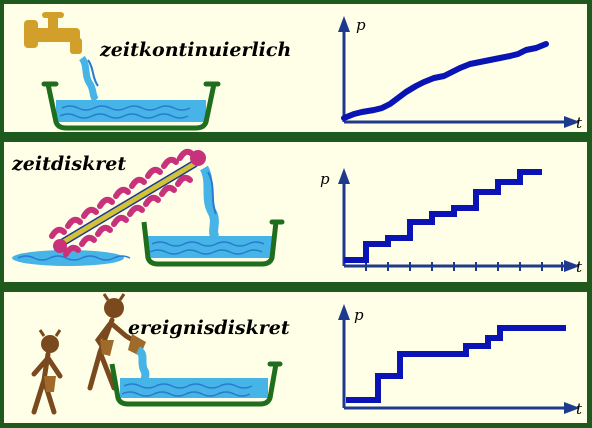 The image size is (592, 428). What do you see at coordinates (443, 216) in the screenshot?
I see `discrete-time-step-curve` at bounding box center [443, 216].